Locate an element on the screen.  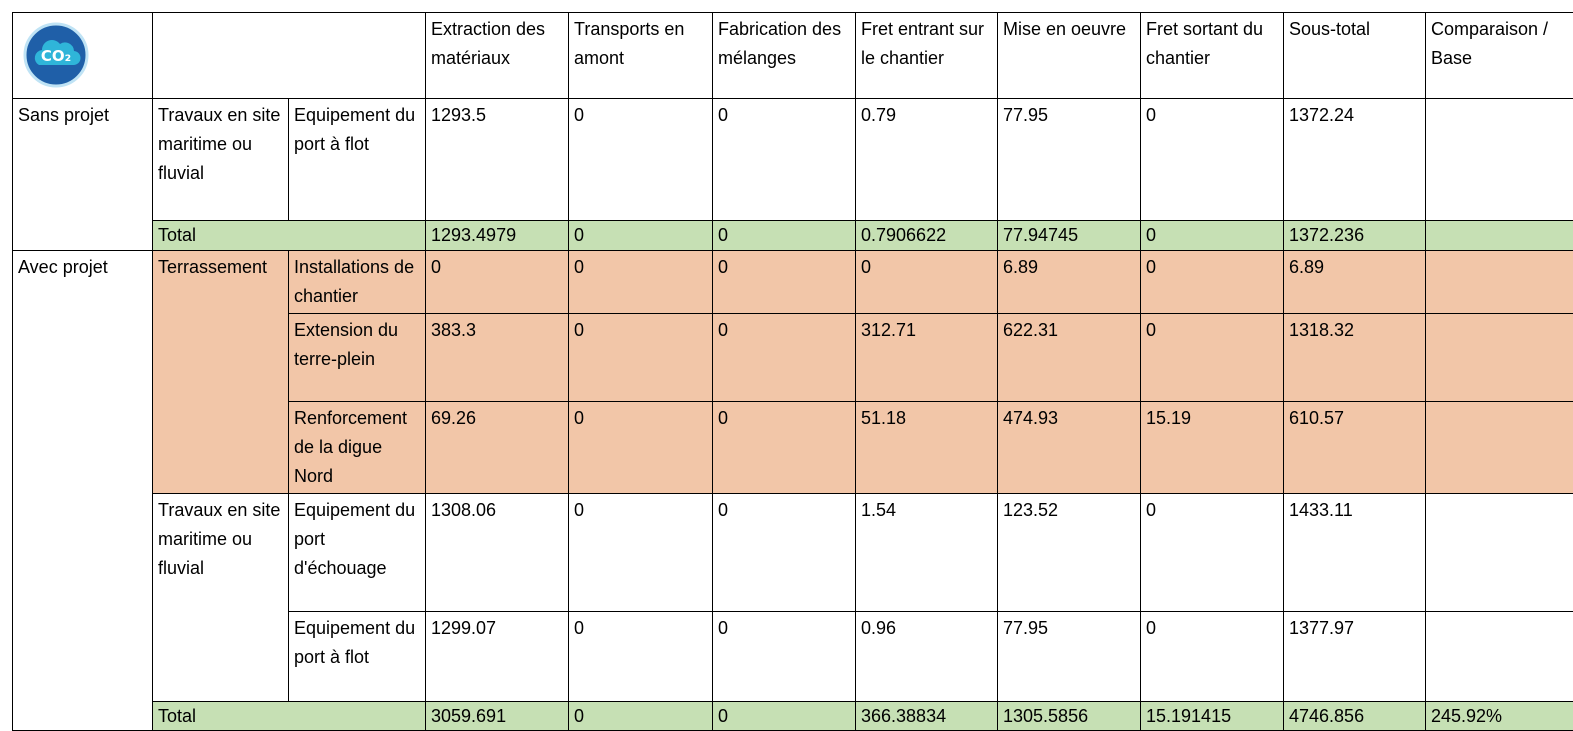
value-cell: 69.26 is located at coordinates (497, 448).